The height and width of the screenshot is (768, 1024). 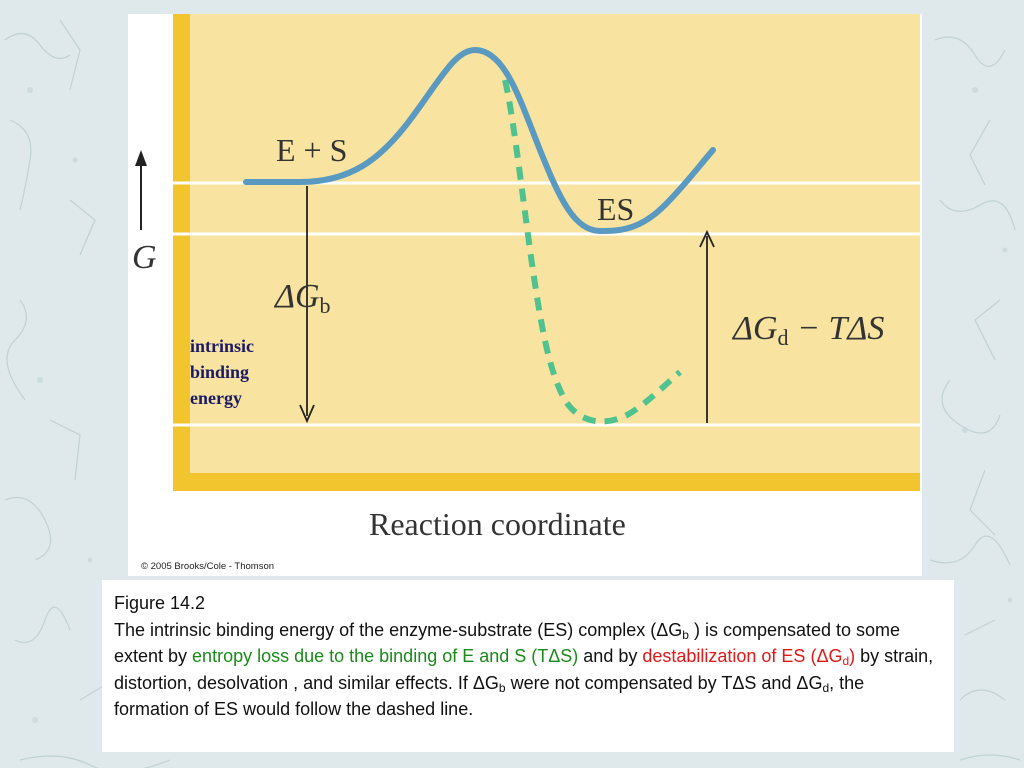 What do you see at coordinates (837, 328) in the screenshot?
I see `dg-d-tail: − TΔS` at bounding box center [837, 328].